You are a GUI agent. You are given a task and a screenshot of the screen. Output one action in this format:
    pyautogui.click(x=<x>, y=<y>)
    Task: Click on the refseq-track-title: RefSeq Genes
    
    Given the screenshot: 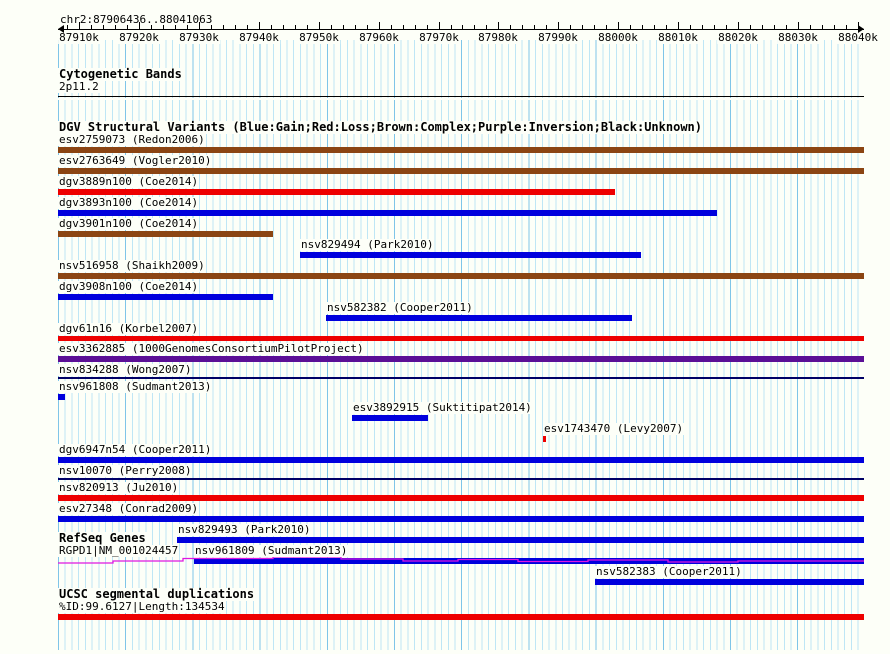 What is the action you would take?
    pyautogui.click(x=102, y=538)
    